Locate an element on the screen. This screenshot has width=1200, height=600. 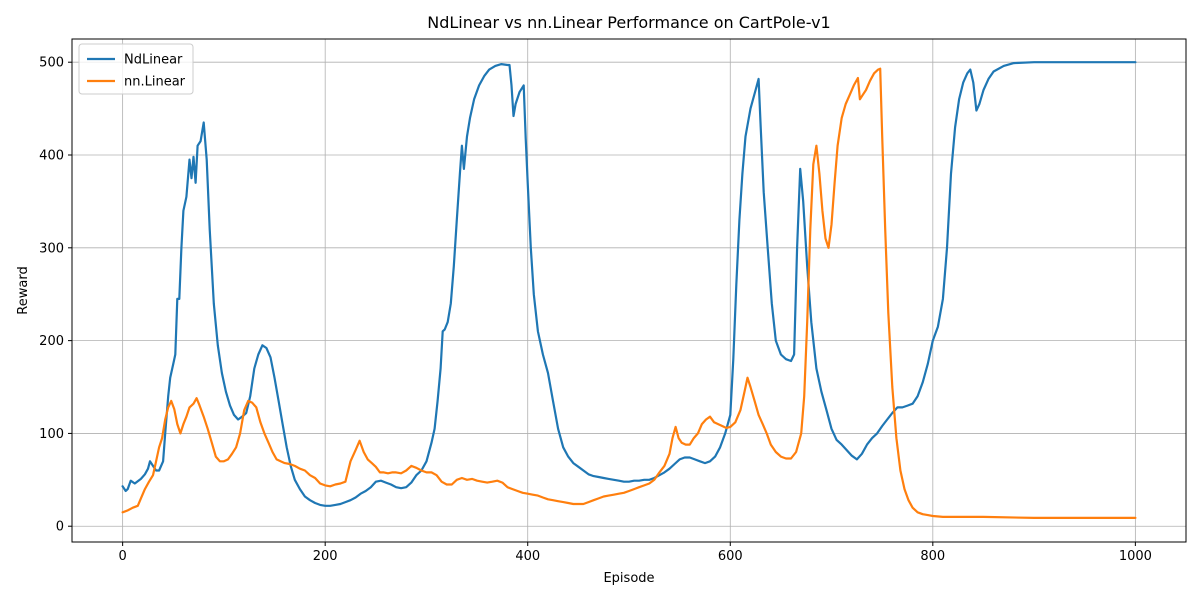
legend-label: NdLinear is located at coordinates (153, 60).